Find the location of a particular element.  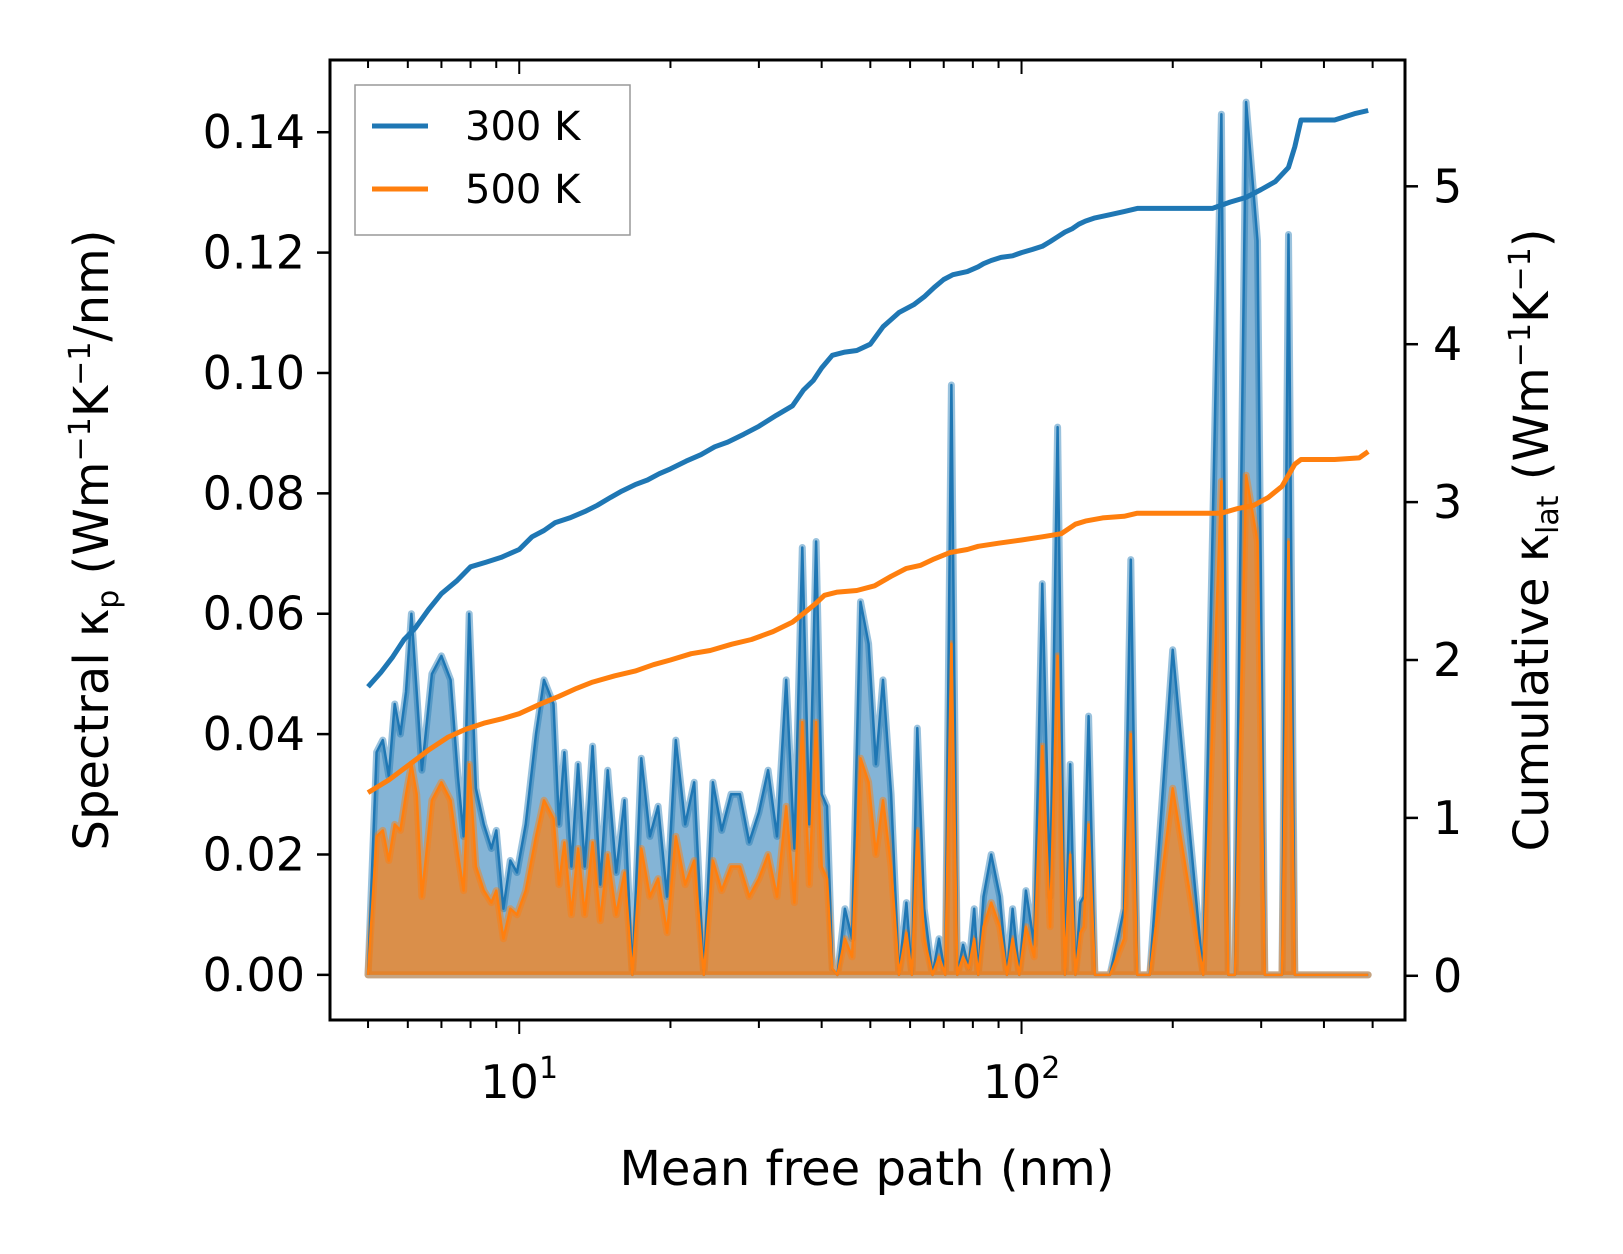

legend-label-300k: 300 K is located at coordinates (523, 127).